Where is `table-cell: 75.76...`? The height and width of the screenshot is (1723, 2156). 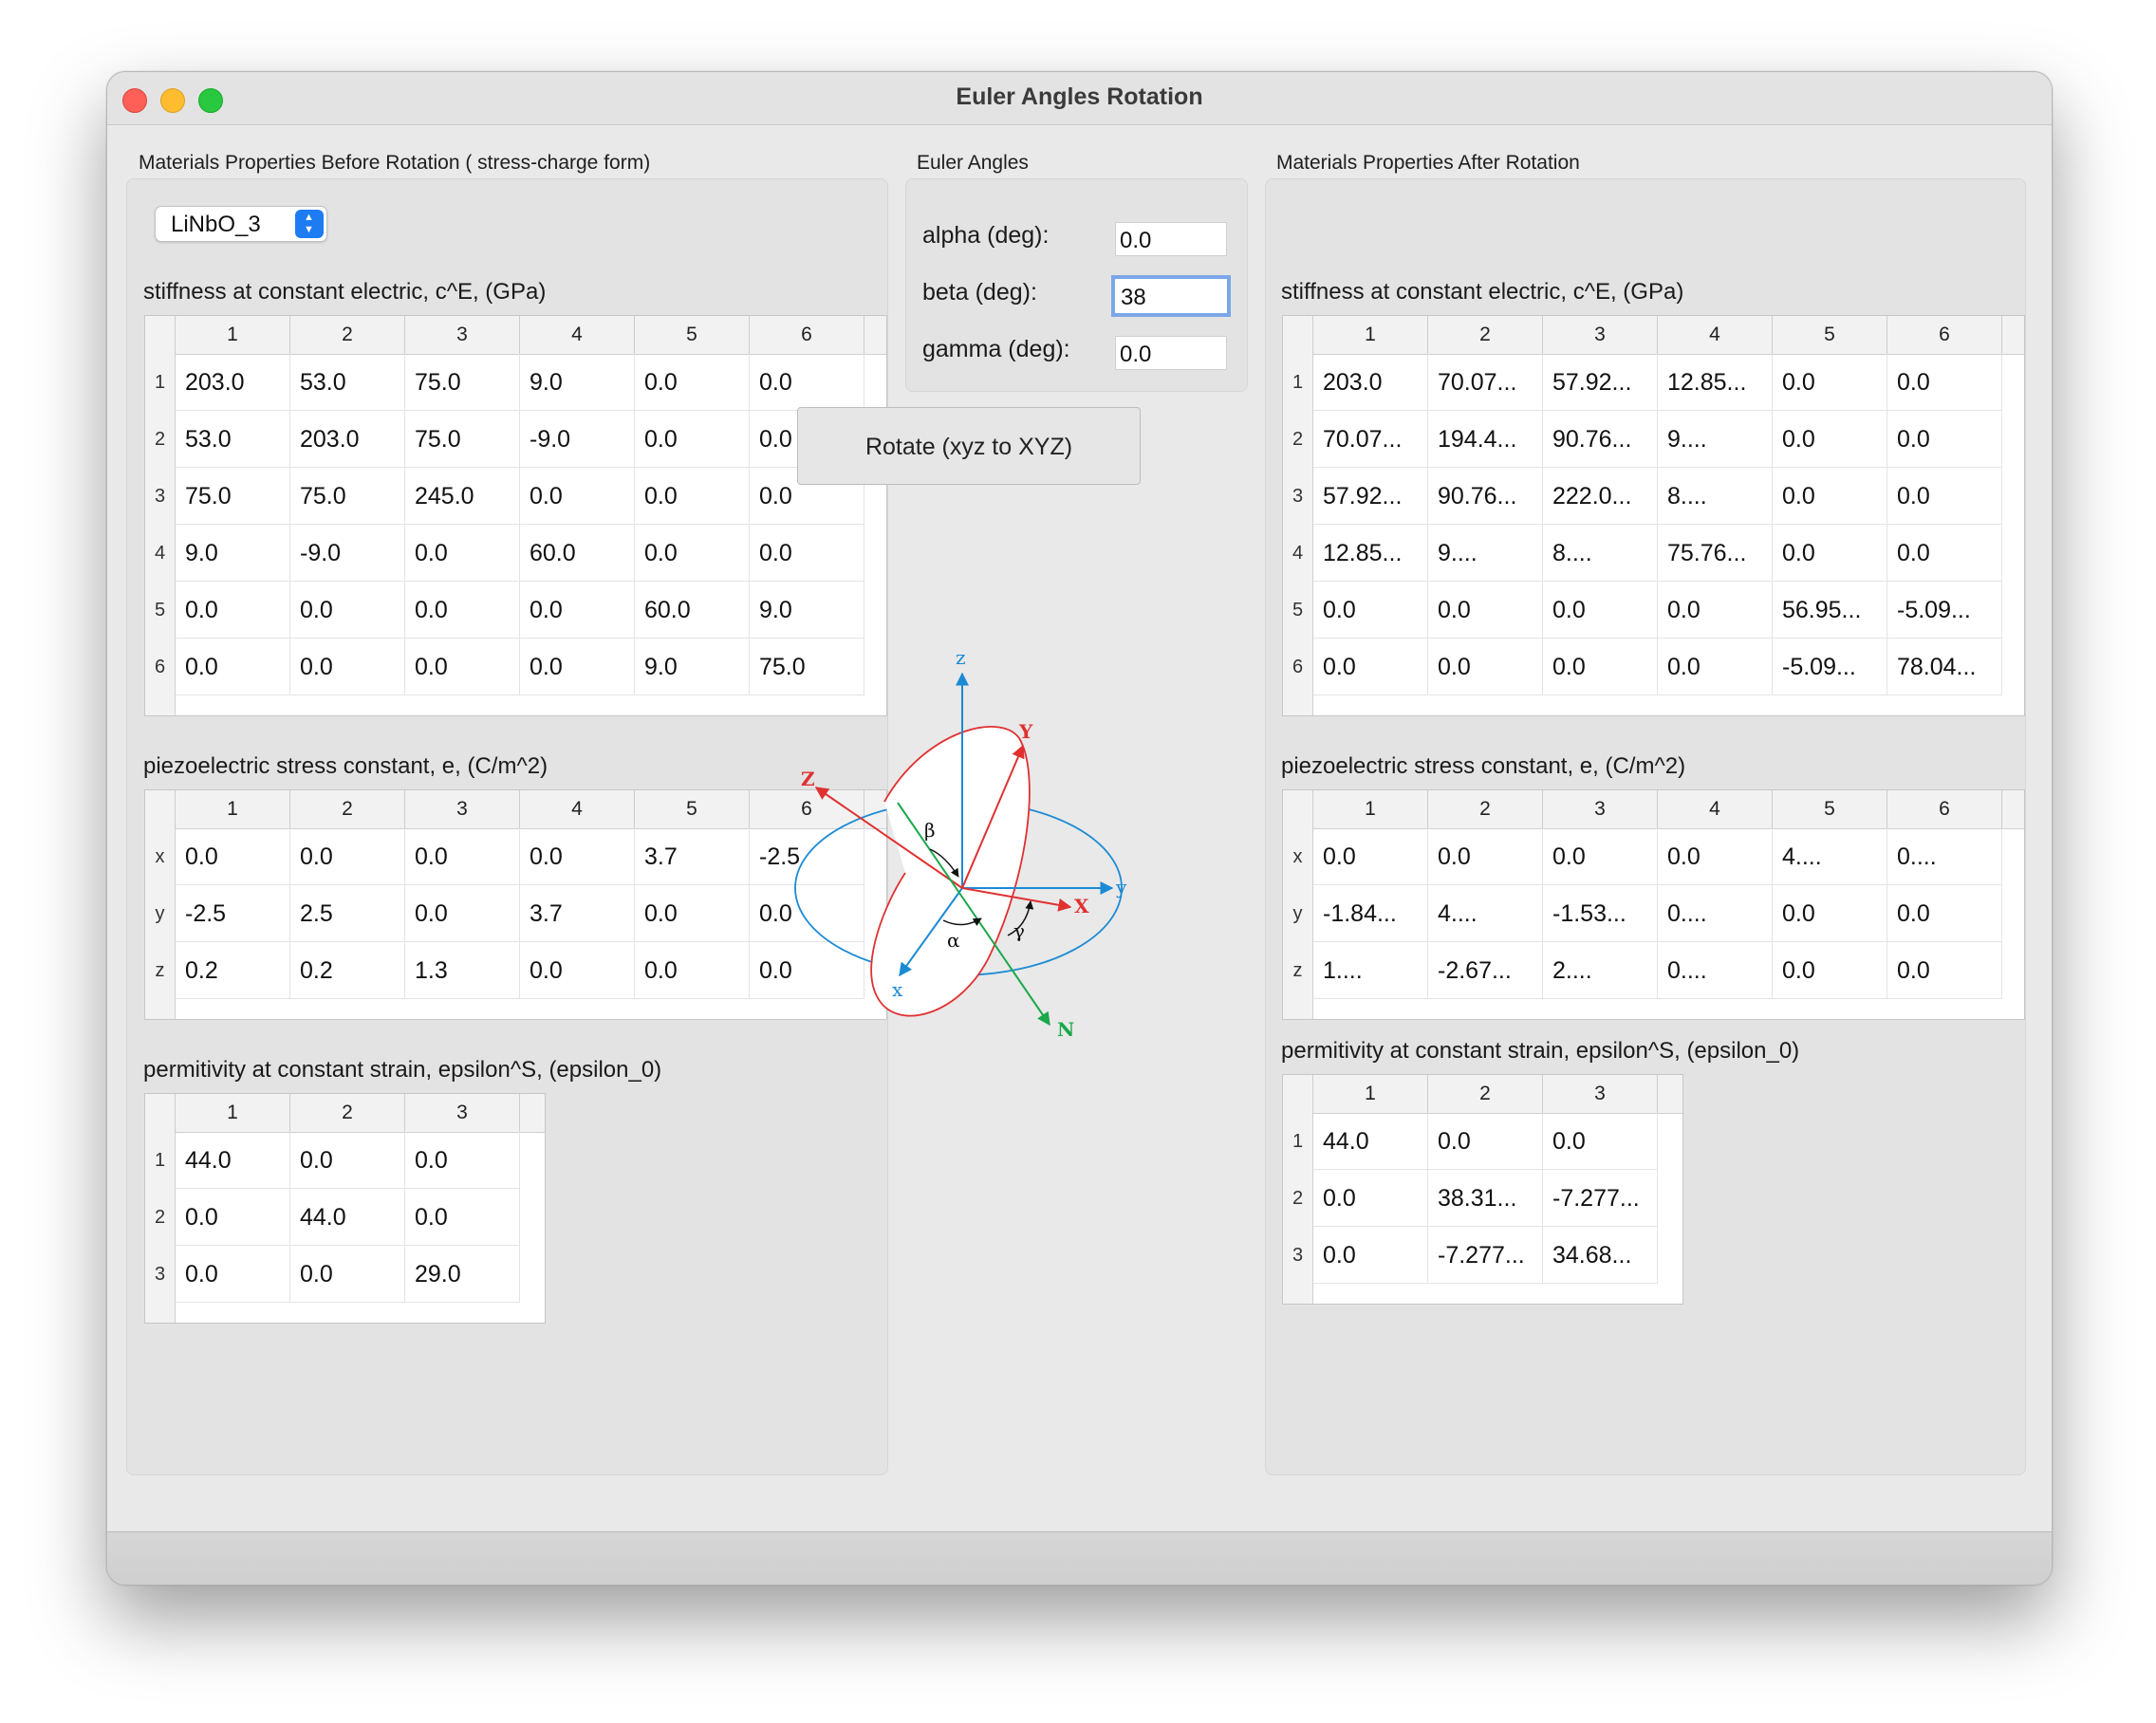
table-cell: 75.76... is located at coordinates (1715, 553).